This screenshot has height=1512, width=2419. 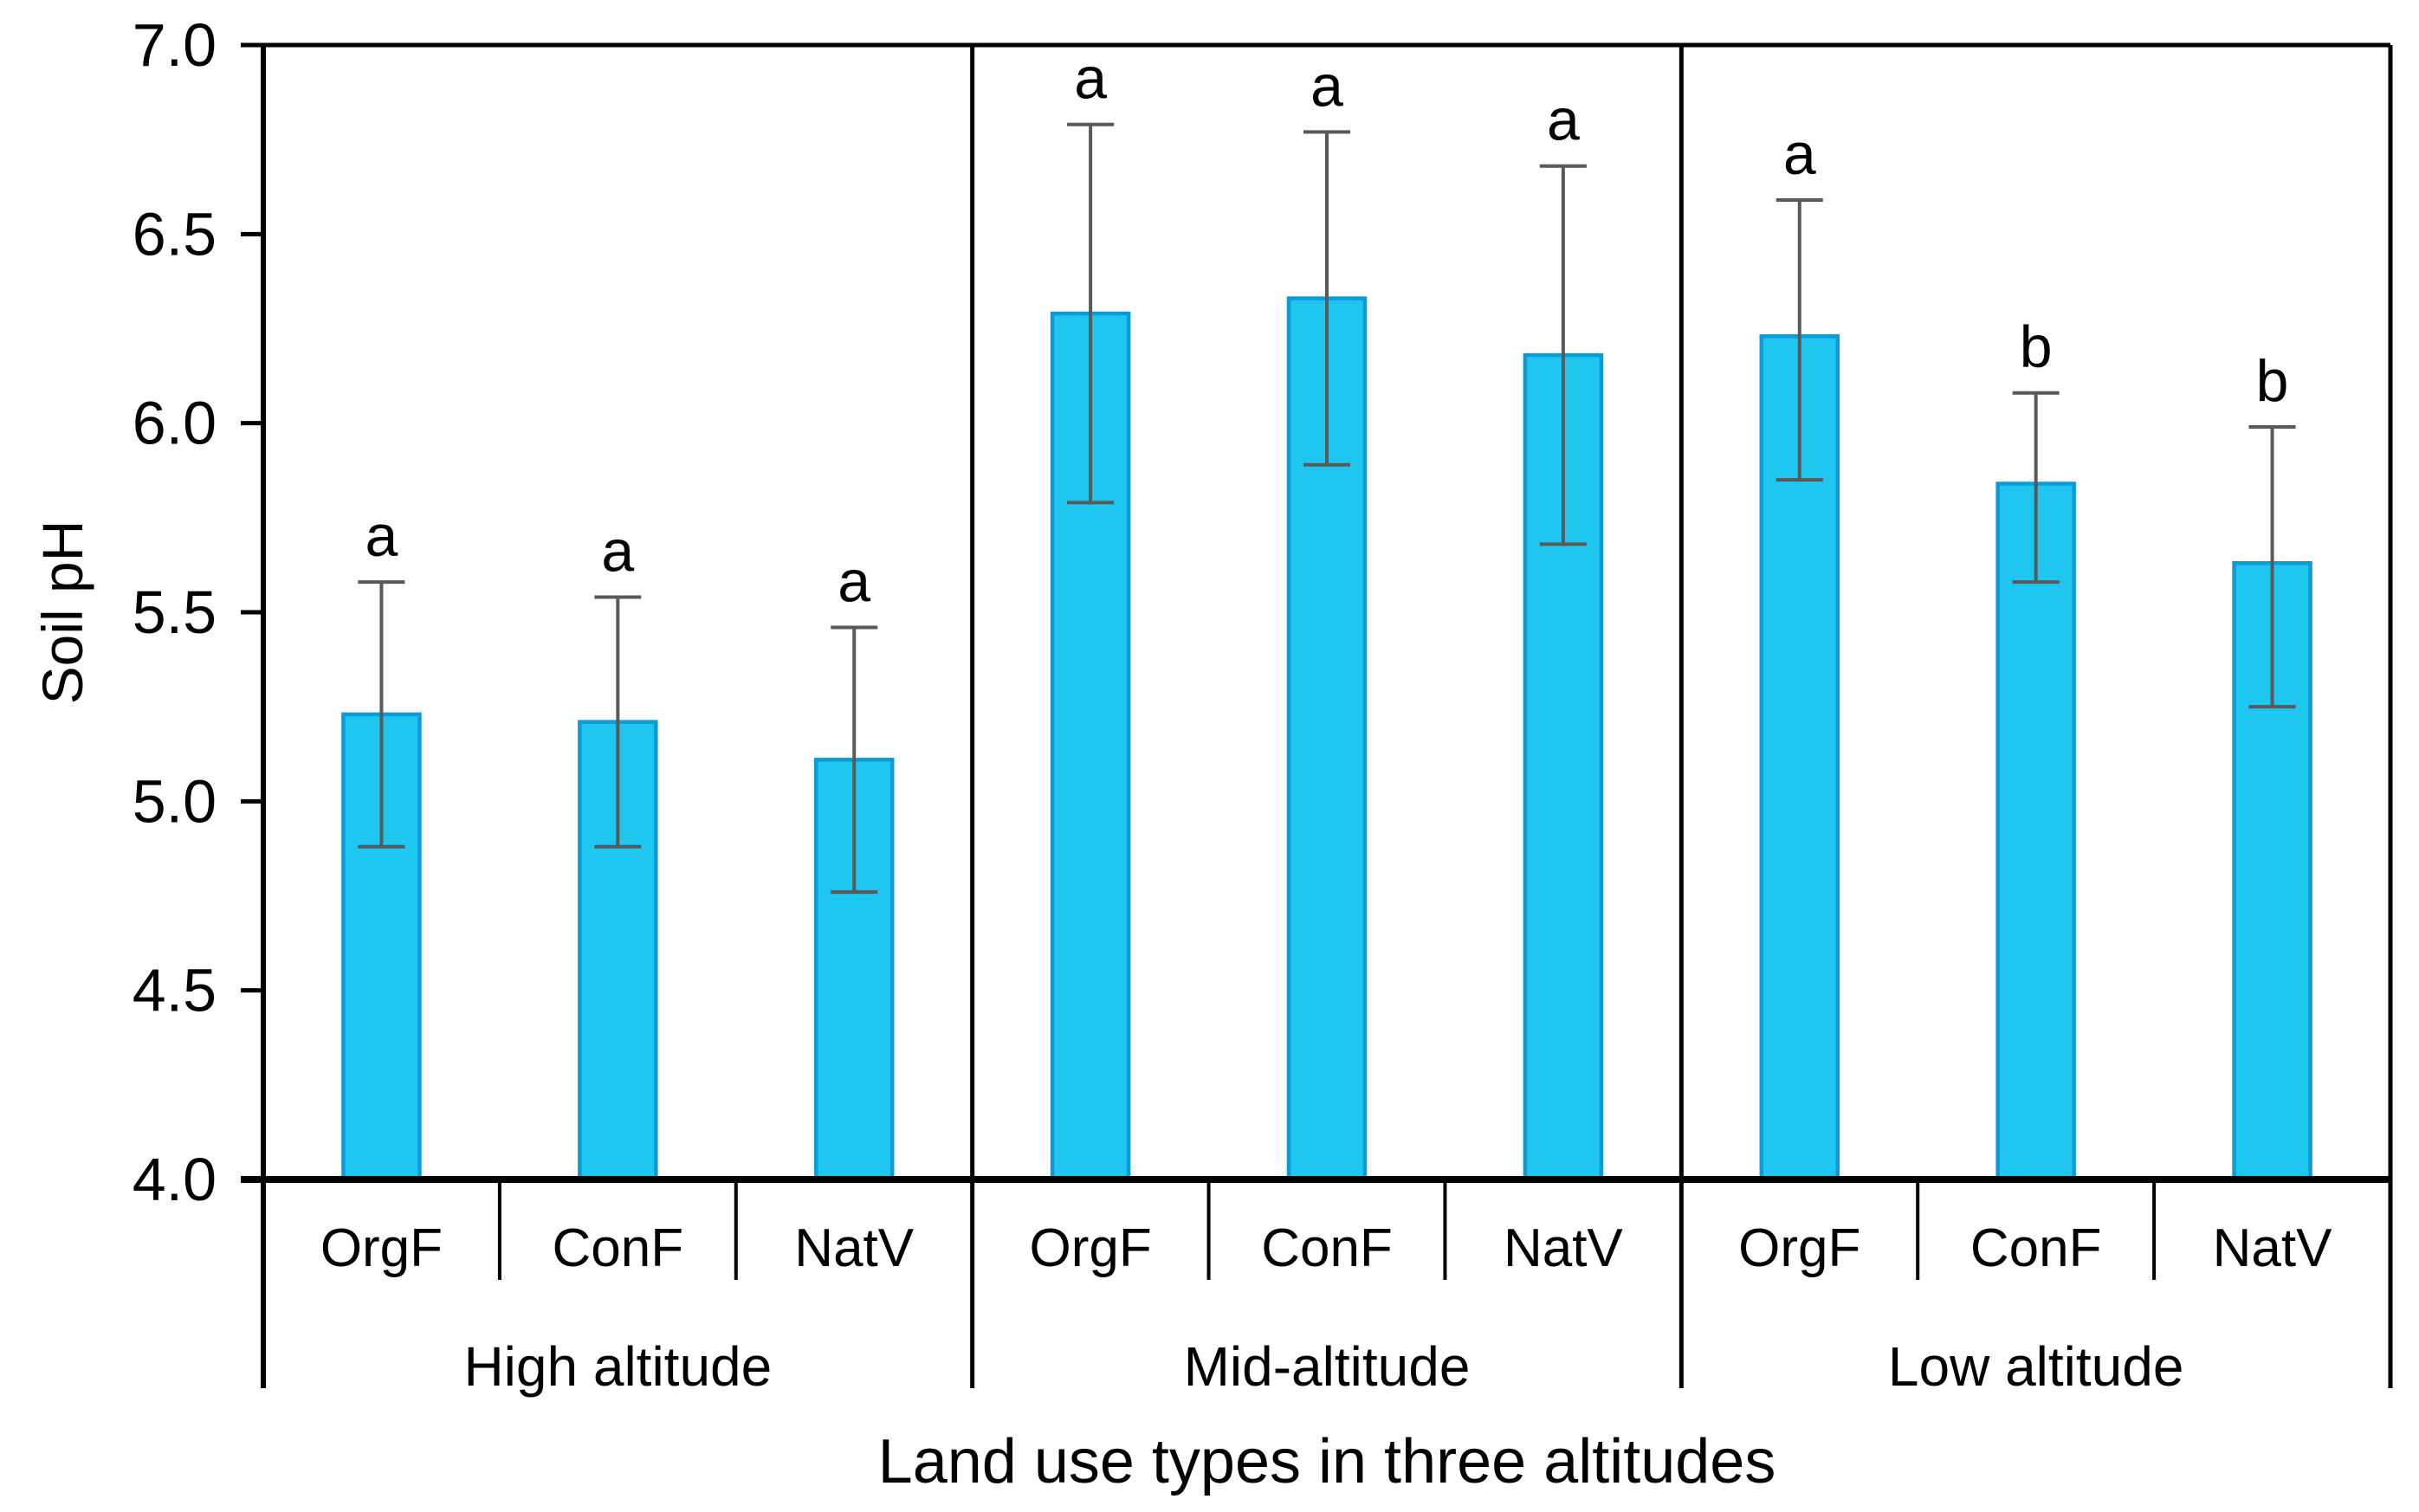 I want to click on significance-letter-high-conf: a, so click(x=617, y=552).